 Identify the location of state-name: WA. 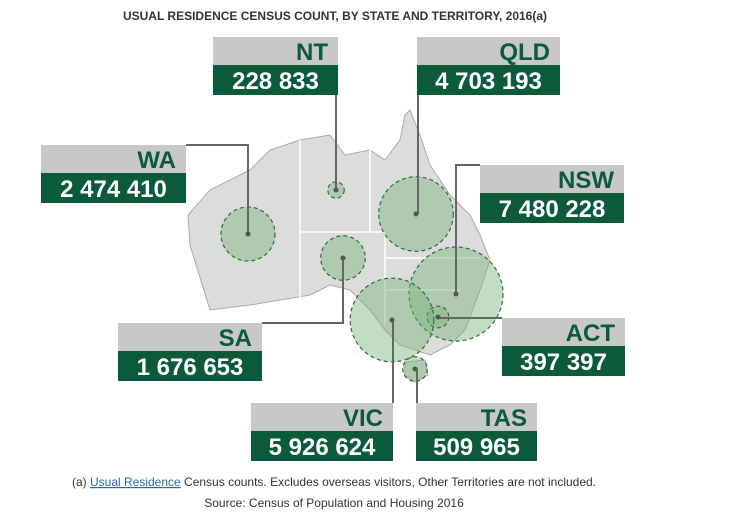
(156, 160).